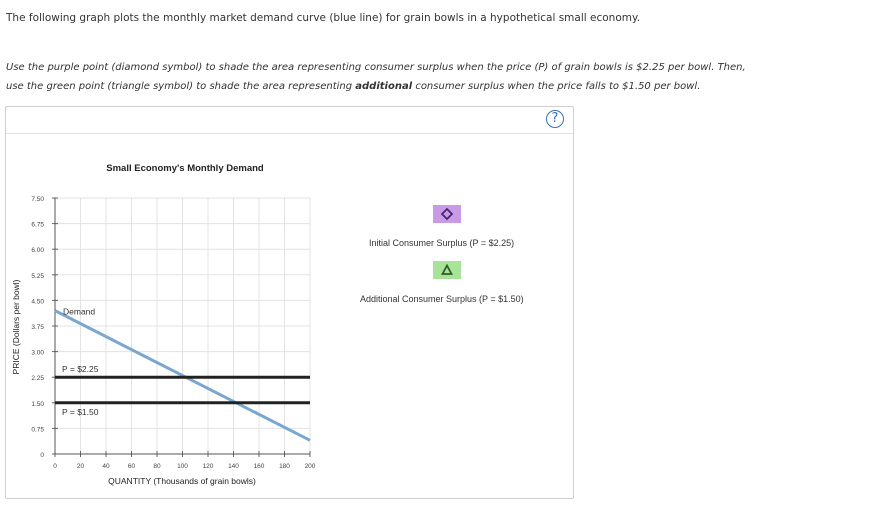 This screenshot has width=885, height=512. Describe the element at coordinates (37, 276) in the screenshot. I see `y-tick-label: 5.25` at that location.